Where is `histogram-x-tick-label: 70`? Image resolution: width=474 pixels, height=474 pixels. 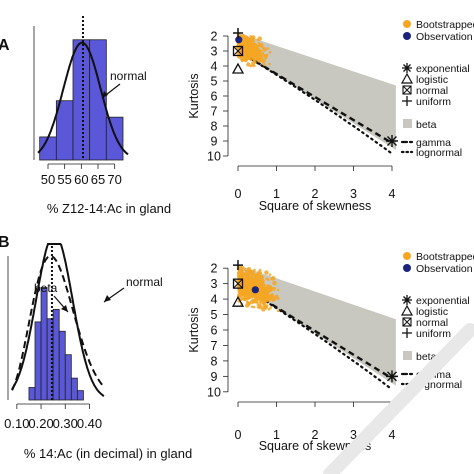
histogram-x-tick-label: 70 is located at coordinates (114, 179).